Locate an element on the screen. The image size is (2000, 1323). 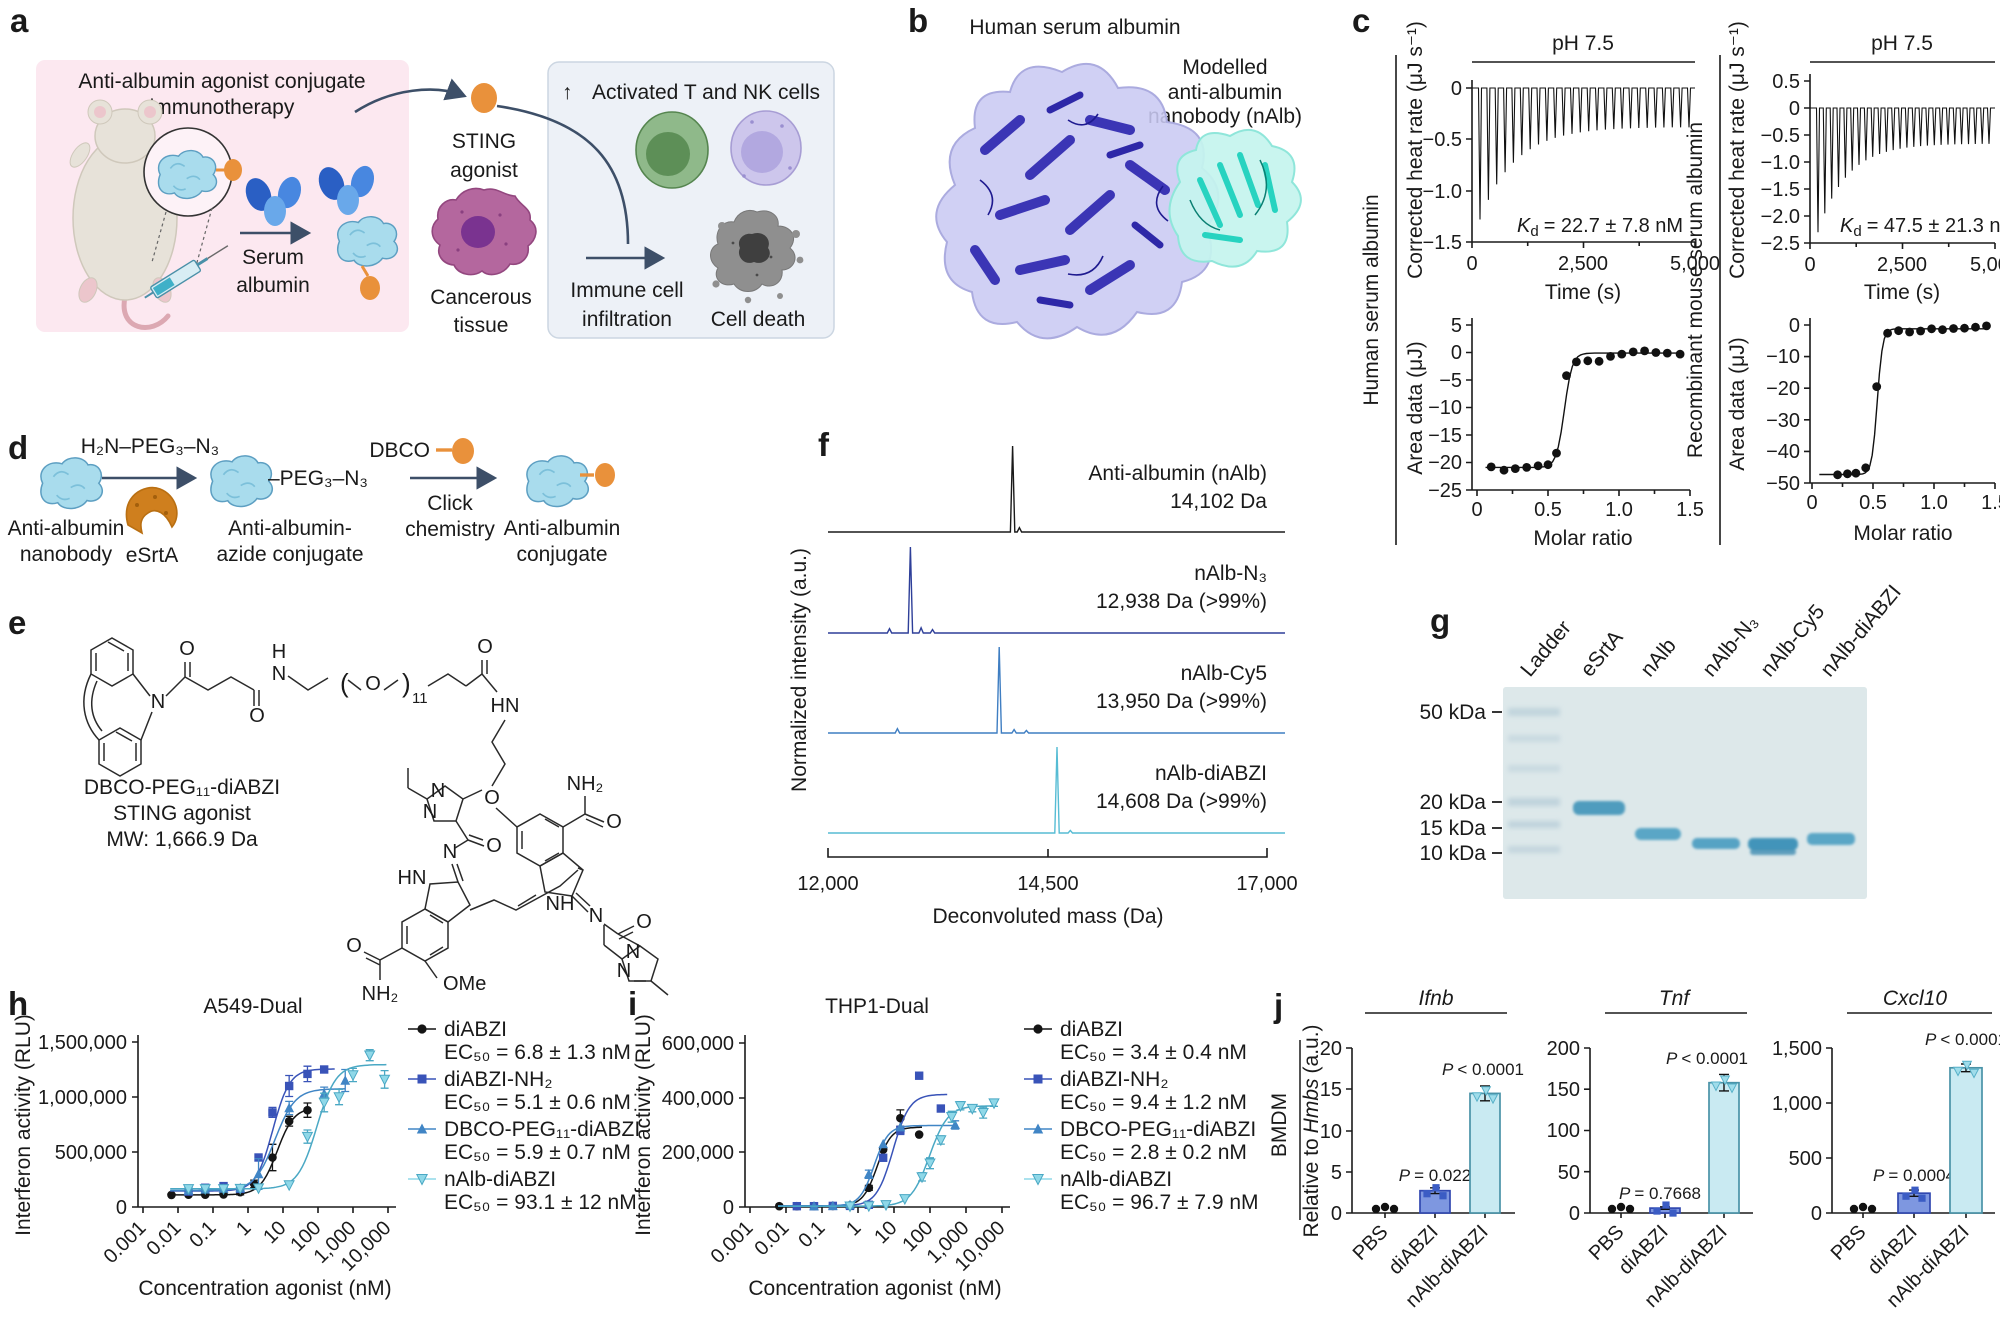
molar-xlabel-right: Molar ratio is located at coordinates (1902, 533).